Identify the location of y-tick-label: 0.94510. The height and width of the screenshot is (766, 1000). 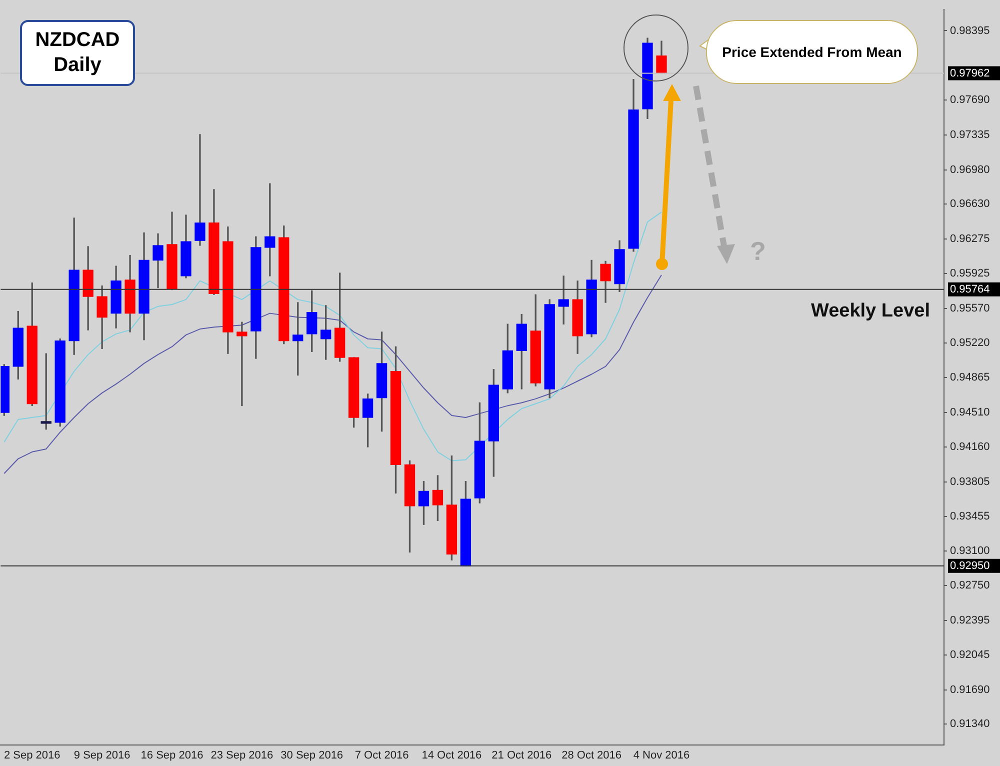
(970, 412).